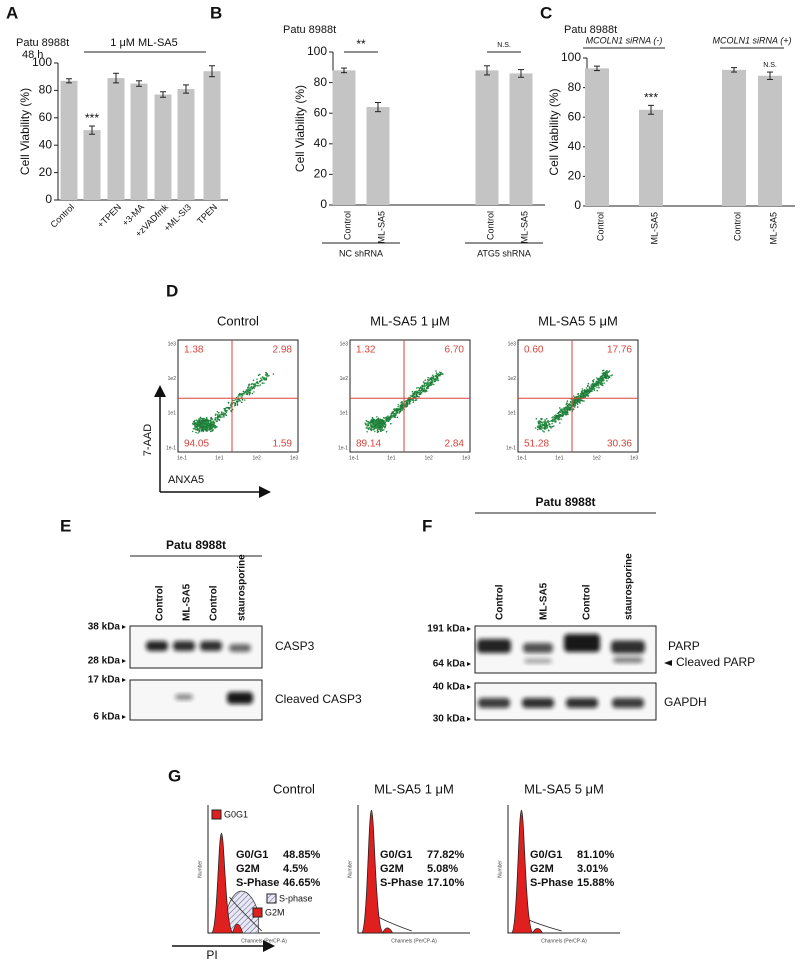 Image resolution: width=800 pixels, height=961 pixels. What do you see at coordinates (321, 174) in the screenshot?
I see `y-tick-label: 20` at bounding box center [321, 174].